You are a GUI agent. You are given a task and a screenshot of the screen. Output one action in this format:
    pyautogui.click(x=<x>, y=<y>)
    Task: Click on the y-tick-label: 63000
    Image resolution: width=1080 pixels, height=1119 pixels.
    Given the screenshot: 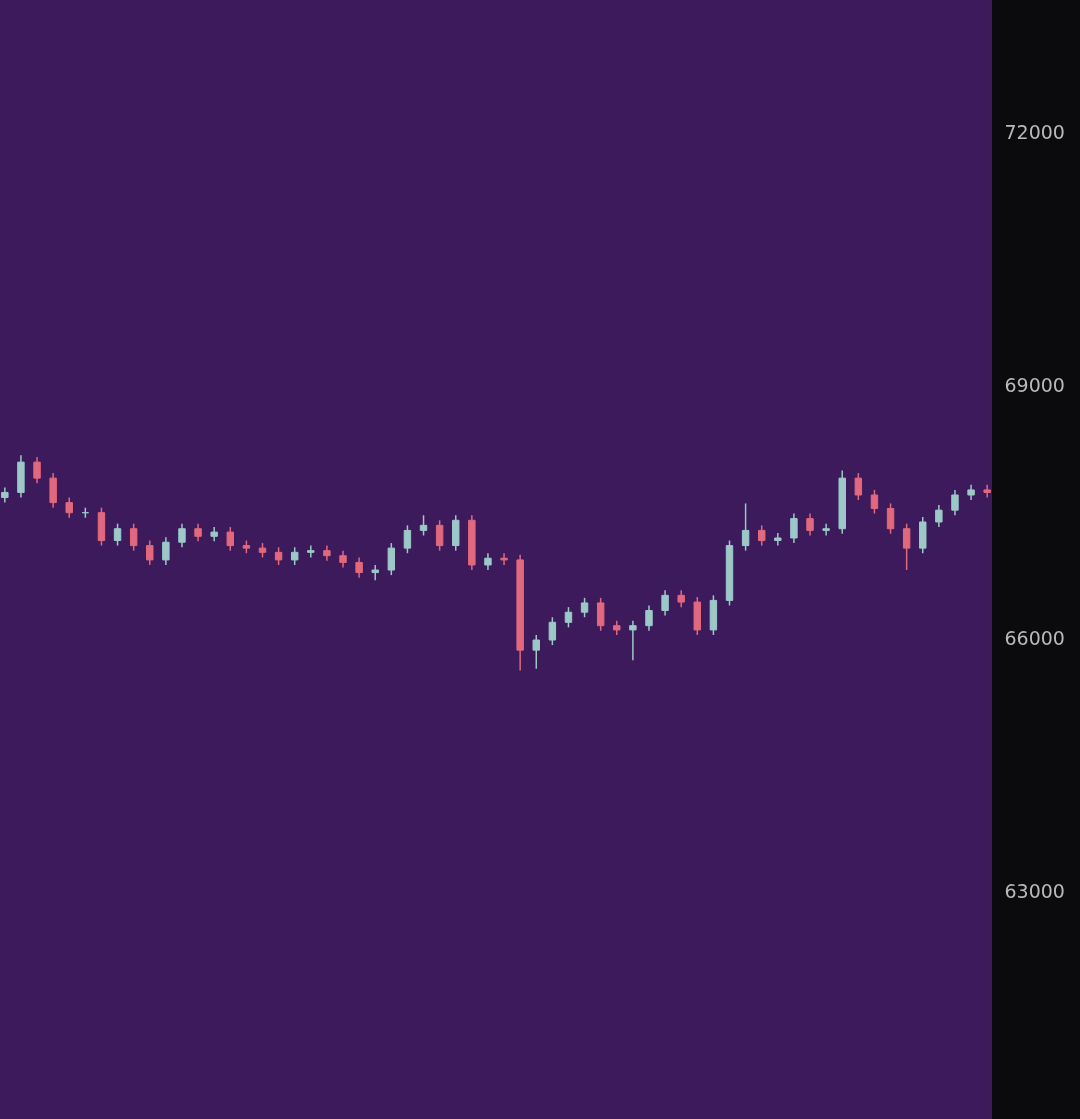 What is the action you would take?
    pyautogui.click(x=1034, y=890)
    